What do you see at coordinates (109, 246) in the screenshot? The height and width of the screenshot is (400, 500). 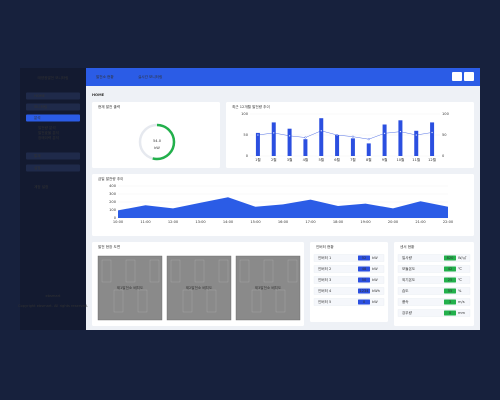 I see `panel-title: 발전 현장 도면` at bounding box center [109, 246].